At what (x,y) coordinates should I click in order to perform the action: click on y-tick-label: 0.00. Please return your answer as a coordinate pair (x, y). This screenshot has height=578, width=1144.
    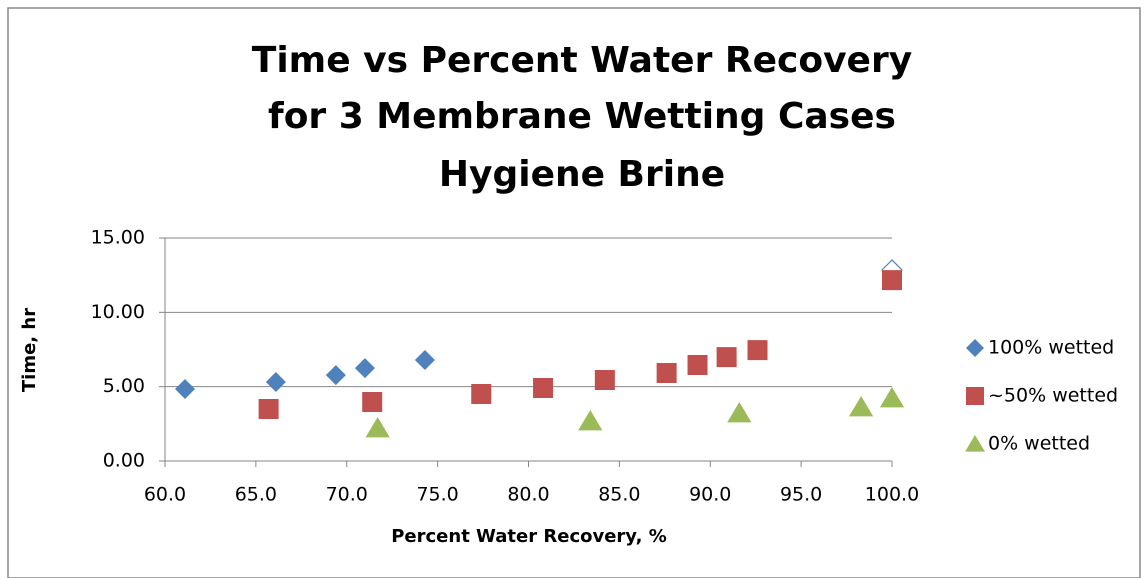
    Looking at the image, I should click on (124, 461).